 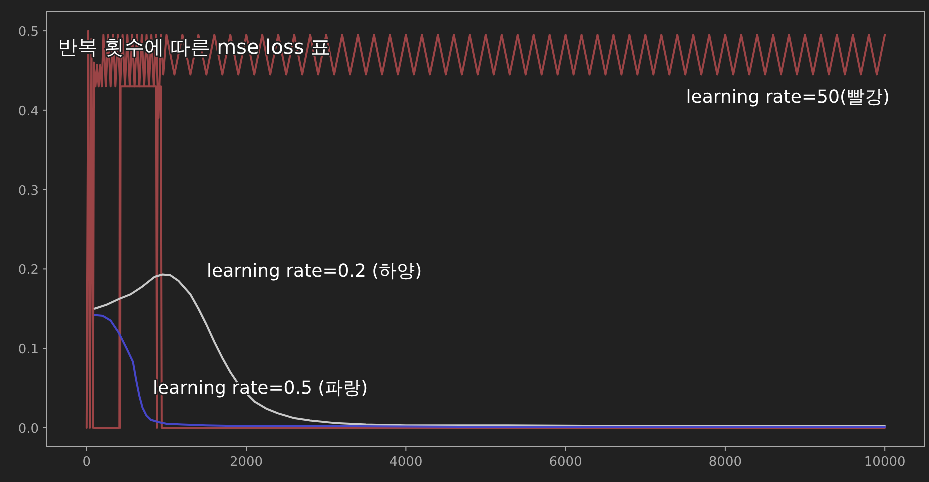 I want to click on x-tick-label: 4000, so click(x=406, y=462).